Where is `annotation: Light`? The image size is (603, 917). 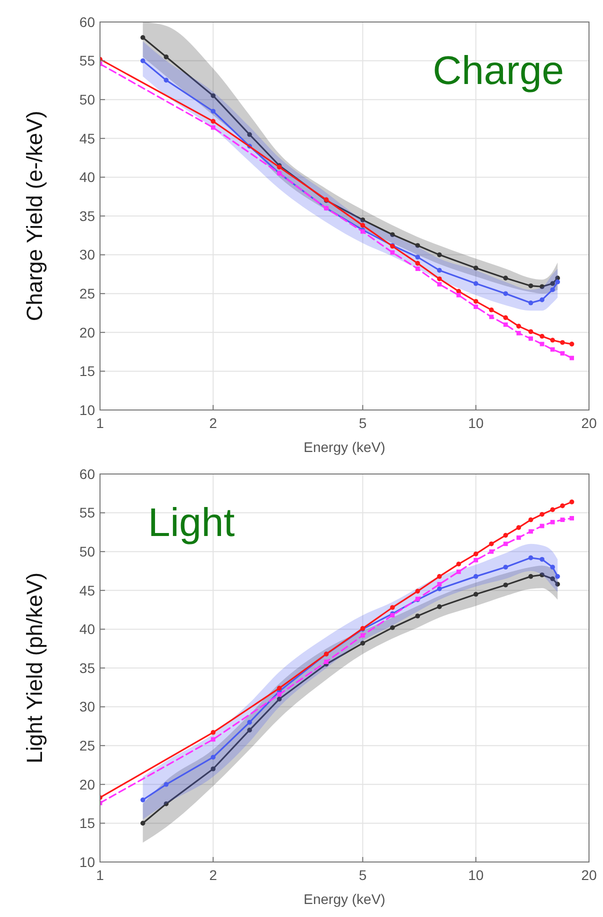 annotation: Light is located at coordinates (191, 523).